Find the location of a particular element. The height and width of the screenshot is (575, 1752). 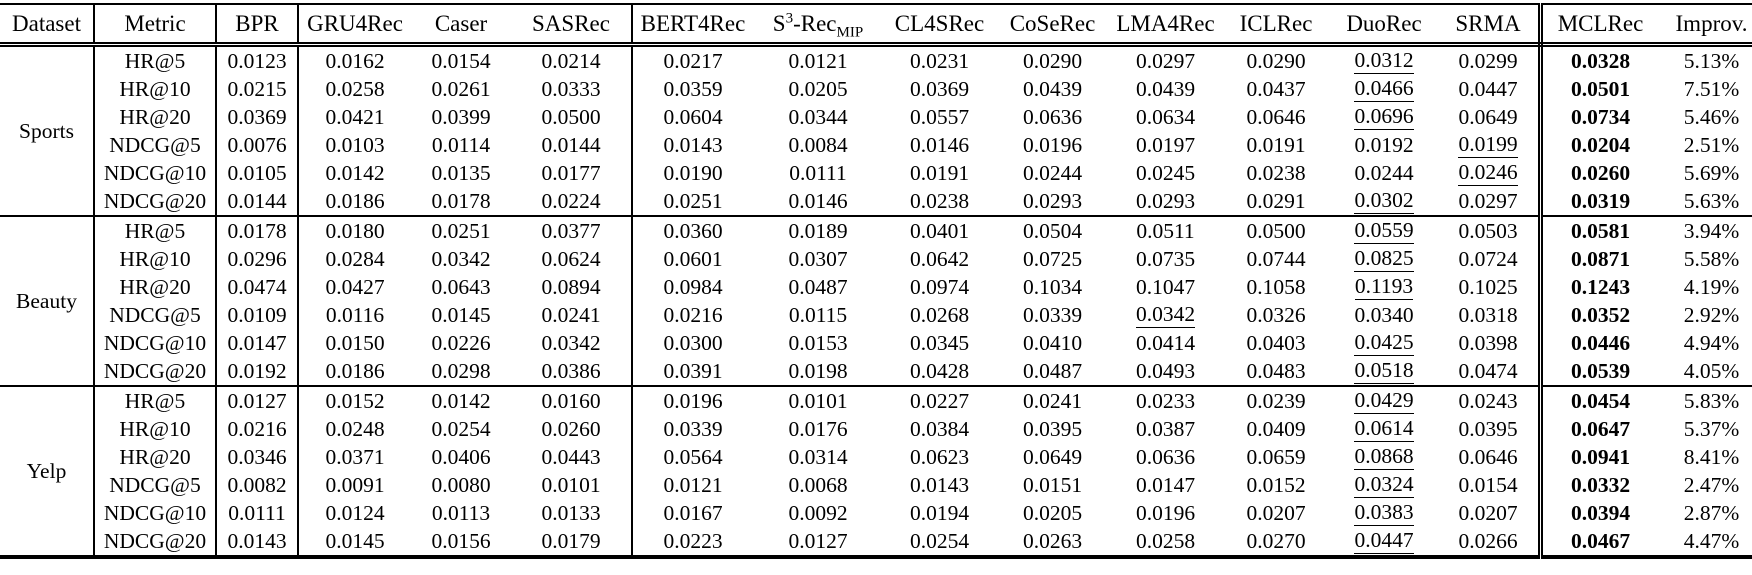

metric-cell: HR@5 is located at coordinates (155, 230).